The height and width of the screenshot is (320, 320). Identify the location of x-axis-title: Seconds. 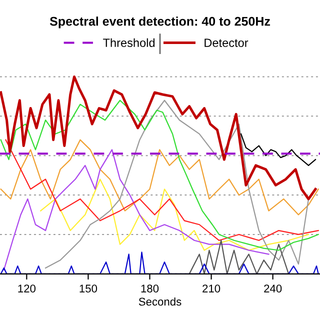
(160, 301).